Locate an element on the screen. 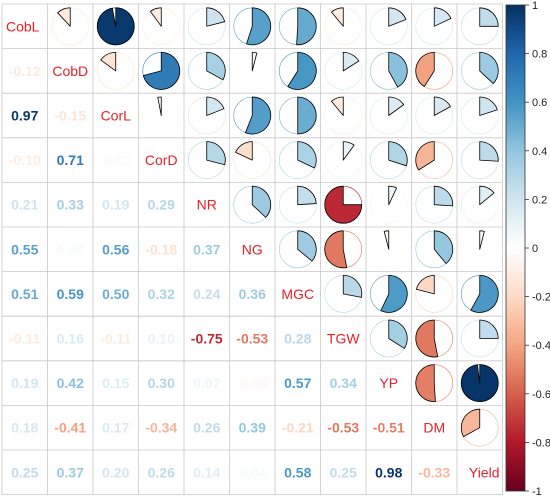 Image resolution: width=550 pixels, height=499 pixels. color-bar-tick-label: -0.8 is located at coordinates (541, 443).